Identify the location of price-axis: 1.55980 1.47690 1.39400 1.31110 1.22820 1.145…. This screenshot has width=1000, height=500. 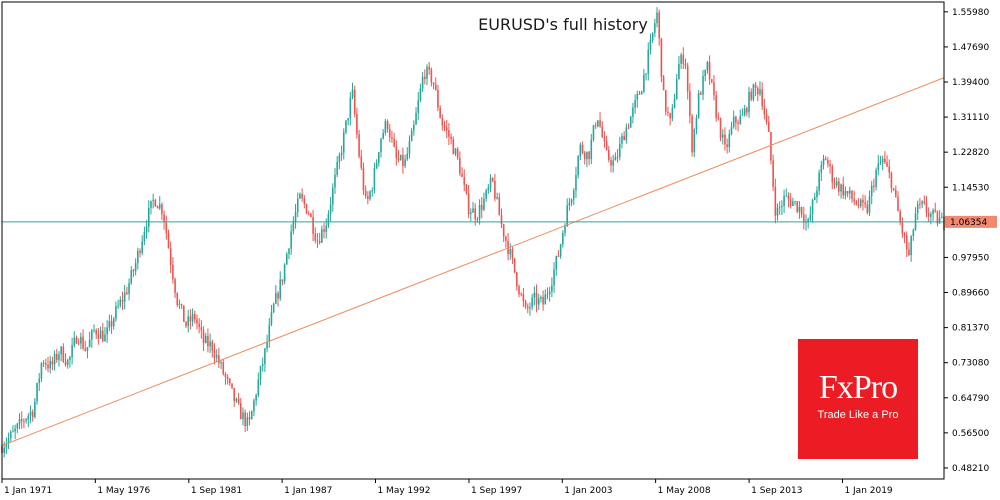
(966, 241).